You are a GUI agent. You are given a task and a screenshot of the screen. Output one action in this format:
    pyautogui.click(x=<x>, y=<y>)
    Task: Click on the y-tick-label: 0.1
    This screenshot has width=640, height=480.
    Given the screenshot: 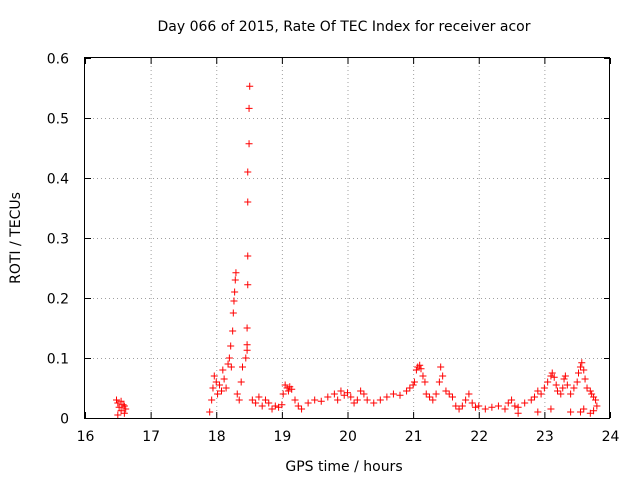 What is the action you would take?
    pyautogui.click(x=58, y=360)
    